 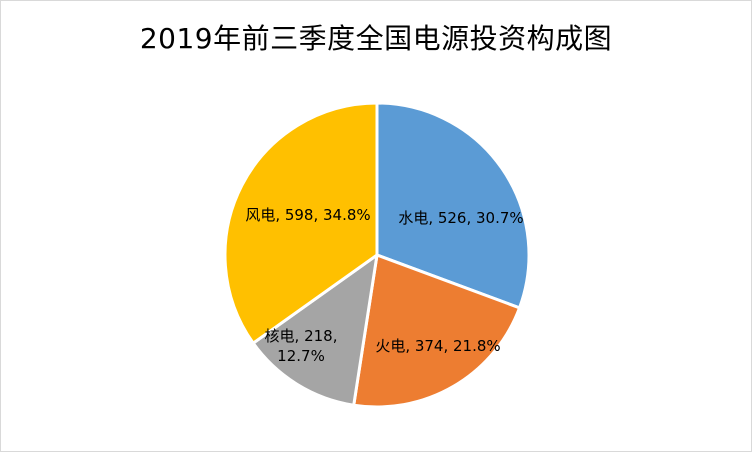 I want to click on chart-title: 2019年前三季度全国电源投资构成图, so click(x=376, y=38).